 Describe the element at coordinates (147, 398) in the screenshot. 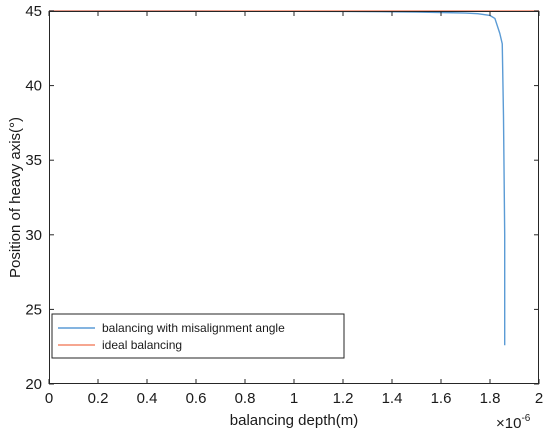

I see `x-tick-label: 0.4` at that location.